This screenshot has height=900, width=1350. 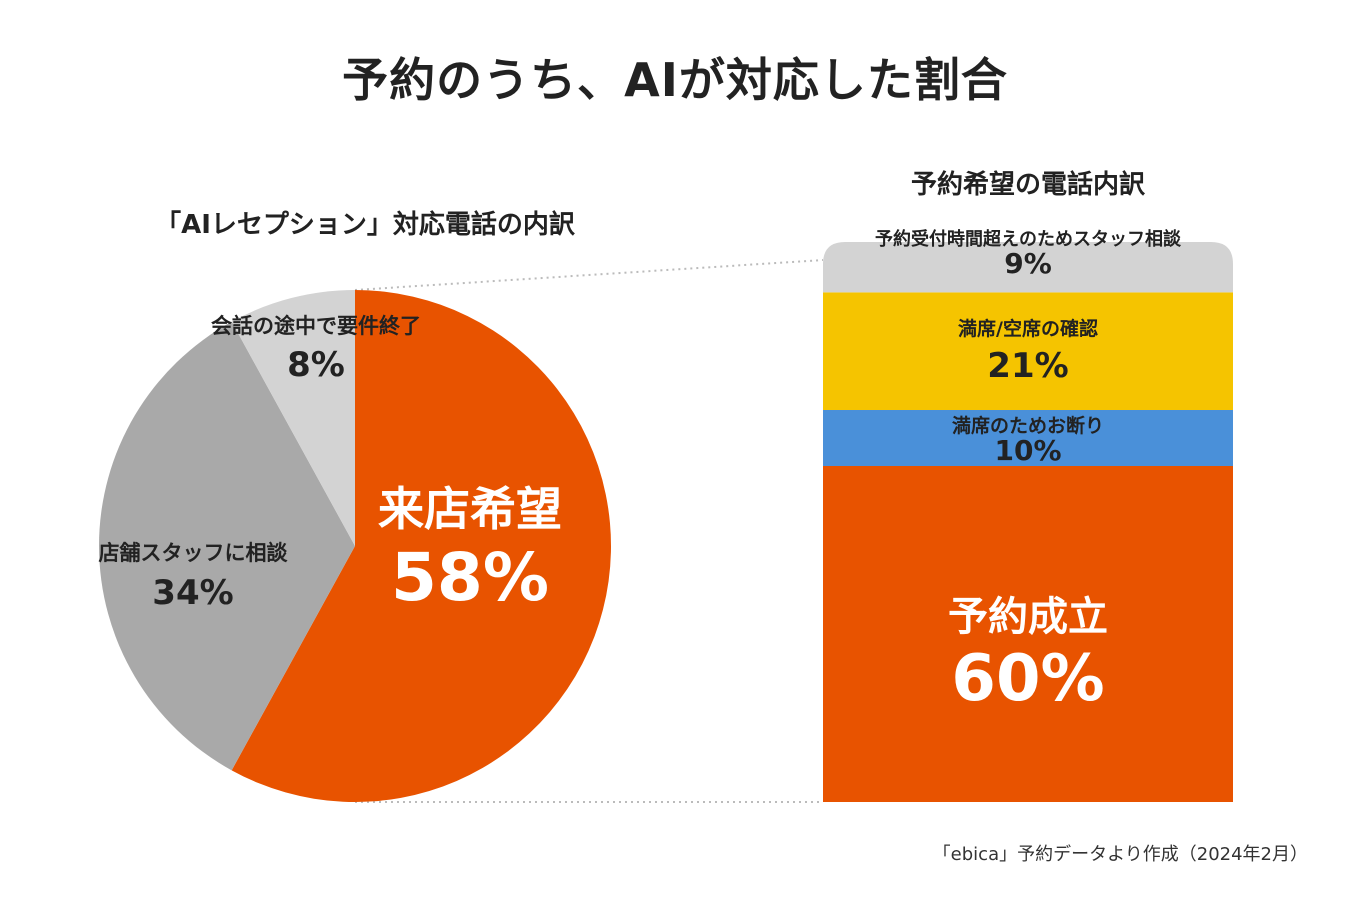 I want to click on bar-chart-title: 予約希望の電話内訳, so click(x=1027, y=185).